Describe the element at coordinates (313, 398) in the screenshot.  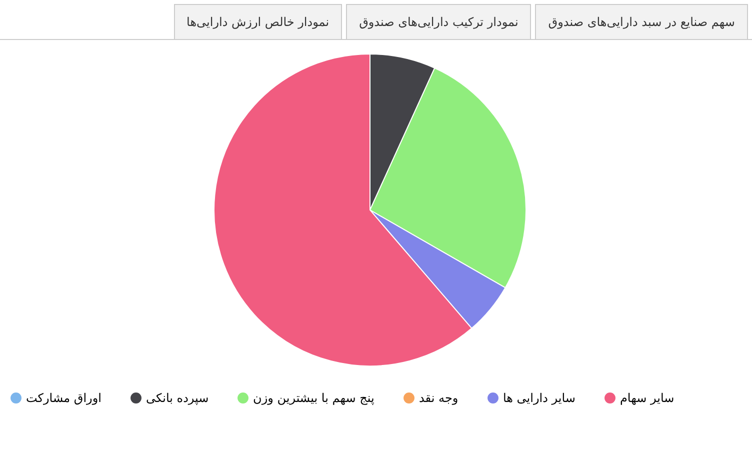
I see `legend-label: پنج سهم با بیشترین وزن` at that location.